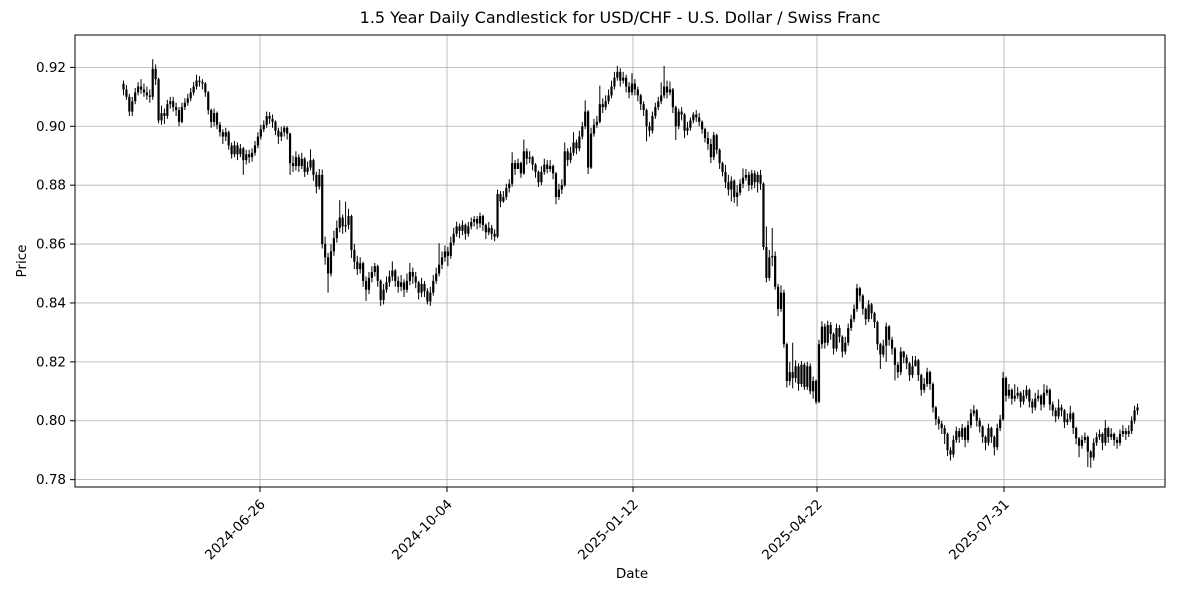 This screenshot has height=600, width=1200. I want to click on y-tick-label: 0.90, so click(51, 127).